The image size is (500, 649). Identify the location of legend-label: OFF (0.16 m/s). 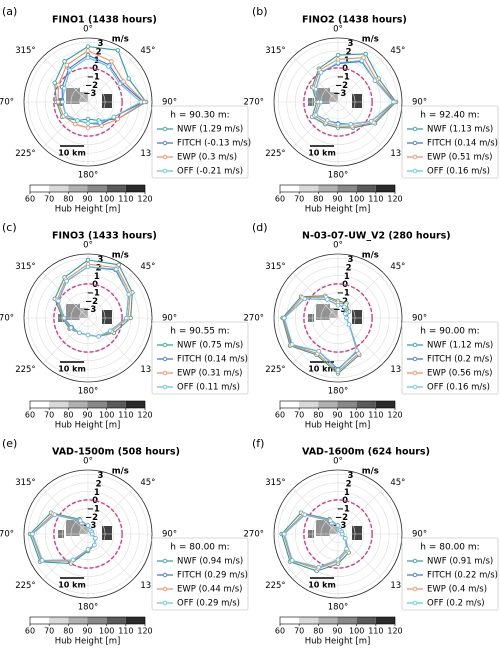
(458, 388).